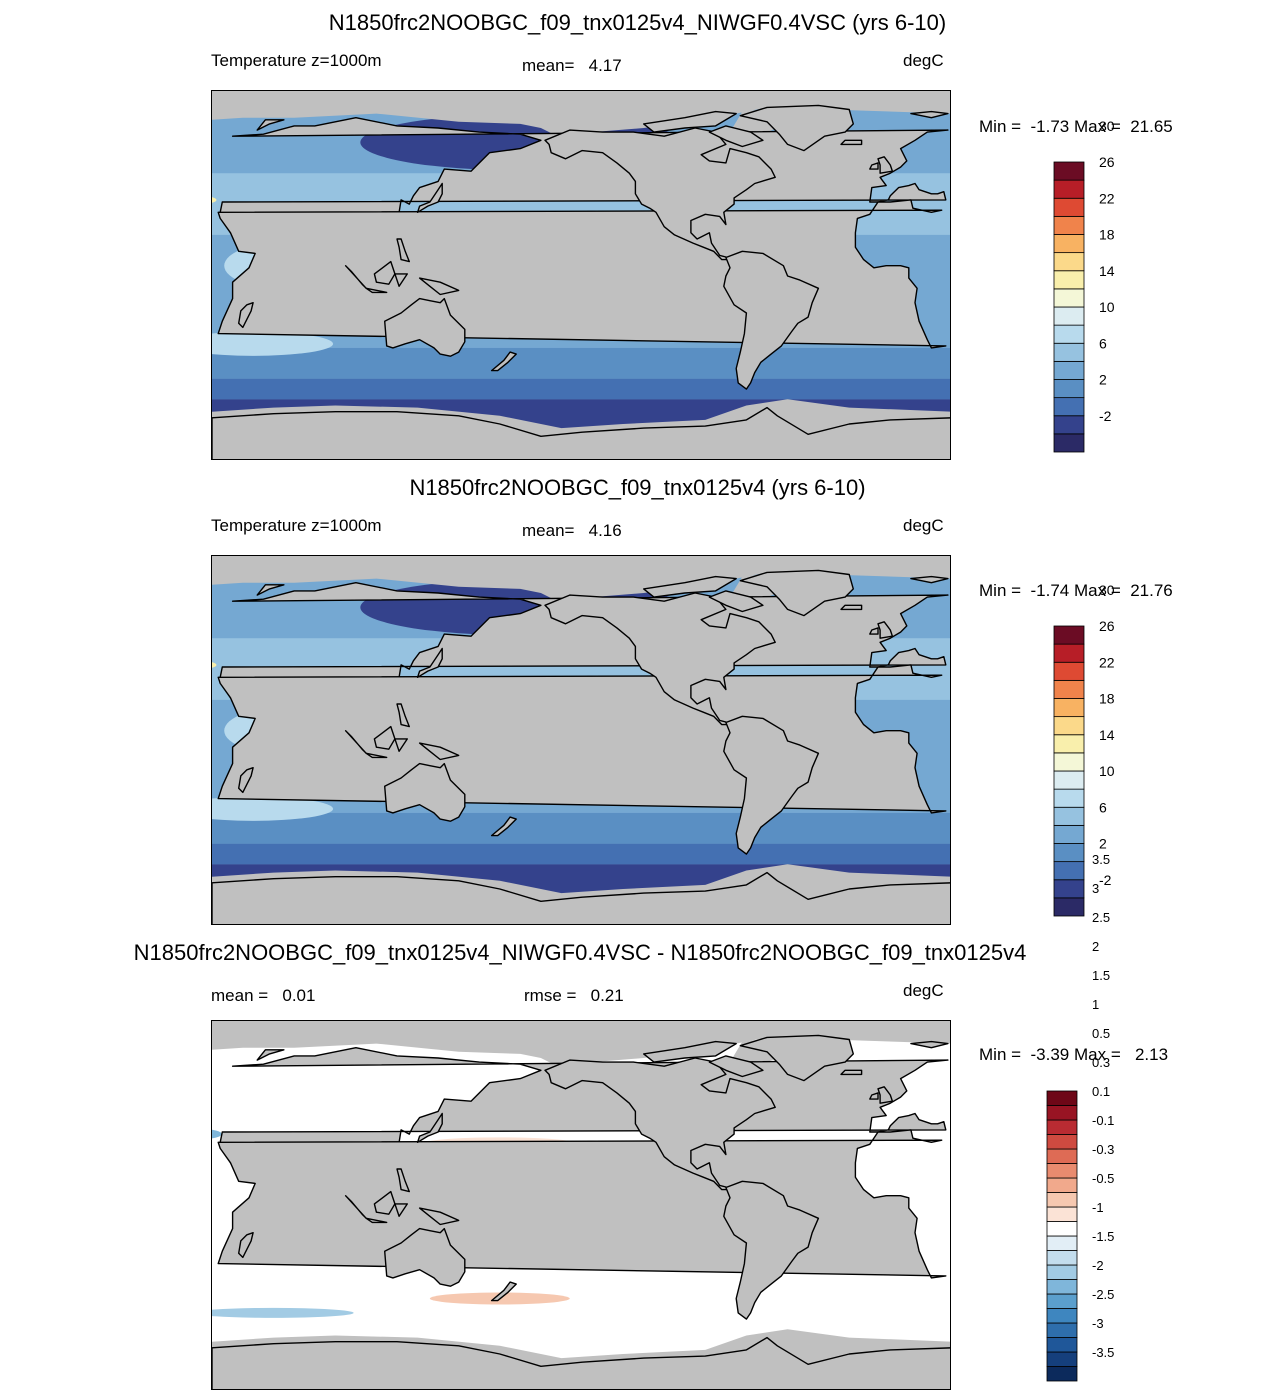  Describe the element at coordinates (1107, 126) in the screenshot. I see `colorbar-tick-label: 30` at that location.